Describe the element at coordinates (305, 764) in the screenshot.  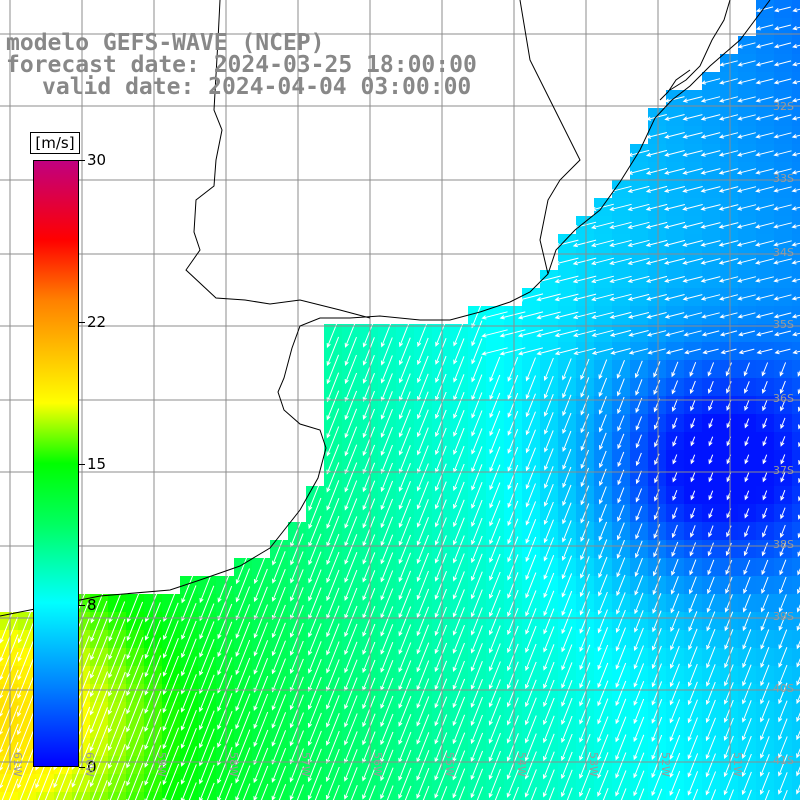
I see `longitude-label: 57W` at that location.